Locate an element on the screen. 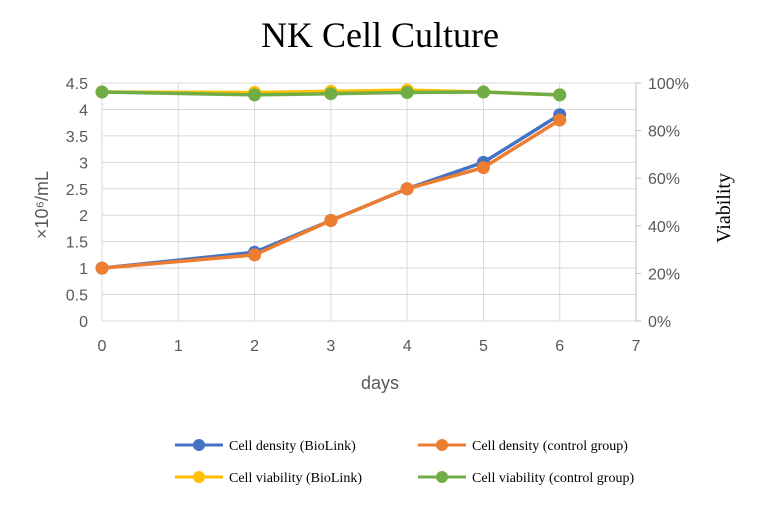 This screenshot has width=760, height=508. y2-tick-label: 0% is located at coordinates (659, 322).